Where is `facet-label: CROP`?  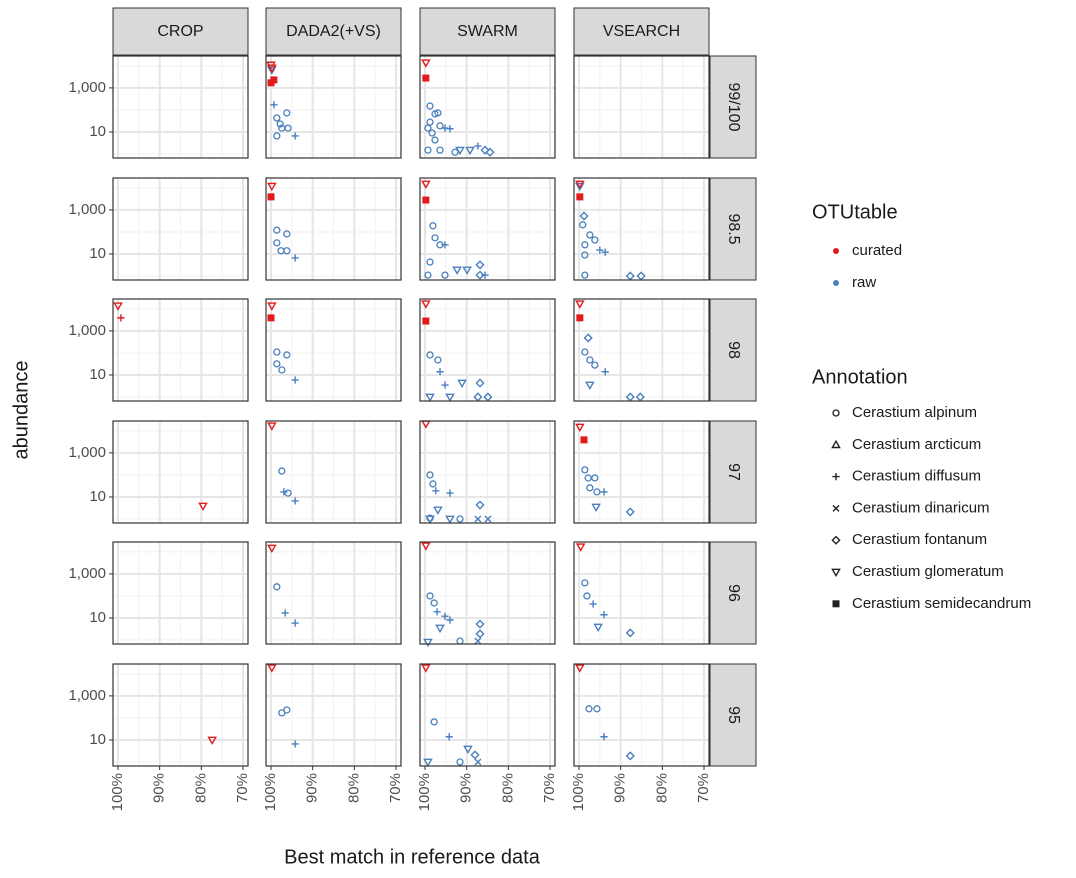
facet-label: CROP is located at coordinates (180, 31).